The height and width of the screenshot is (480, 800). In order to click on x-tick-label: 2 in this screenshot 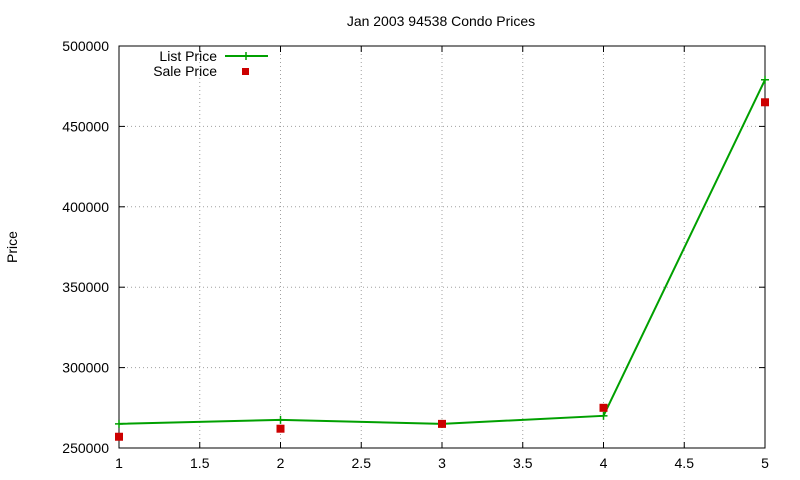, I will do `click(281, 463)`.